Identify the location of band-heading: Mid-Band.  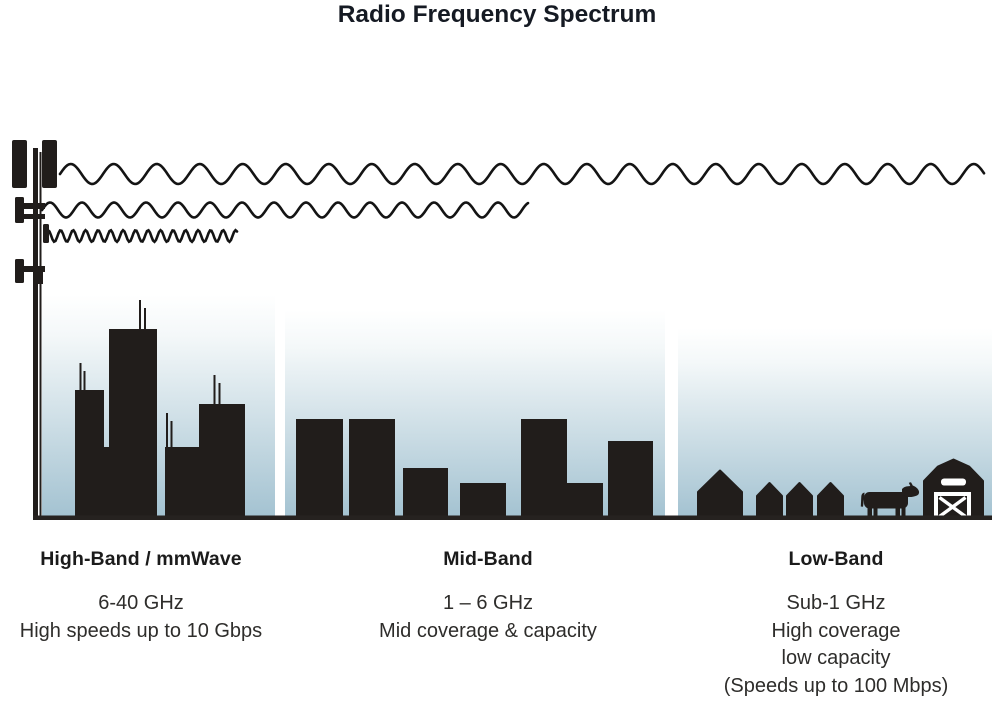
(488, 559).